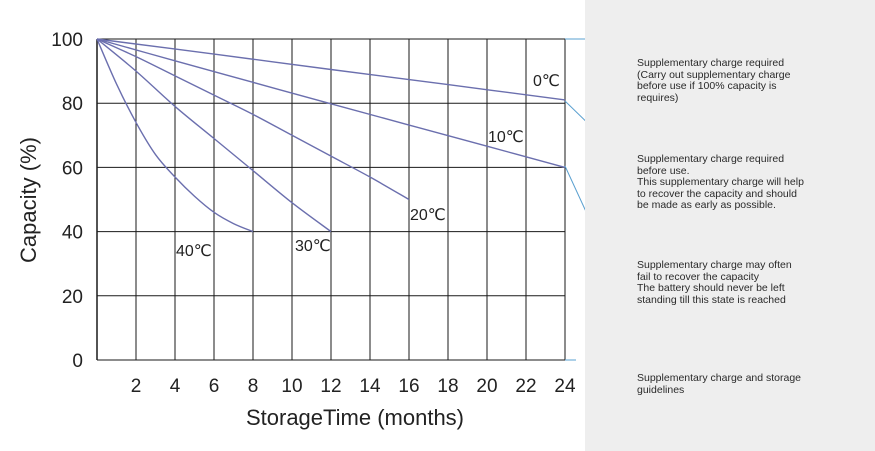 Image resolution: width=875 pixels, height=451 pixels. I want to click on x-tick-label: 14, so click(370, 386).